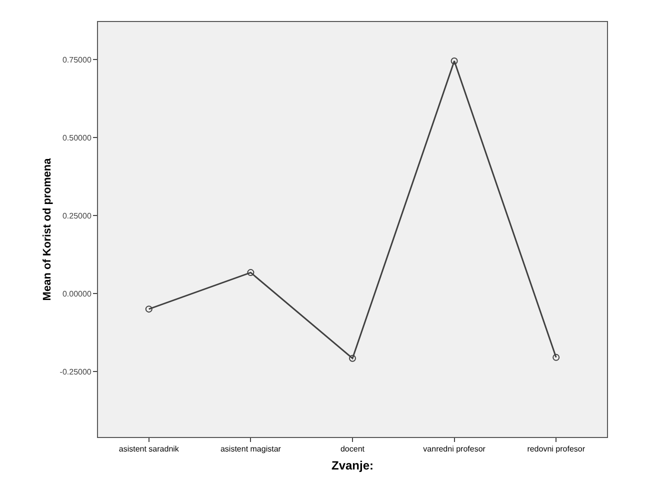 This screenshot has width=646, height=499. What do you see at coordinates (77, 59) in the screenshot?
I see `y-tick-label: 0.75000` at bounding box center [77, 59].